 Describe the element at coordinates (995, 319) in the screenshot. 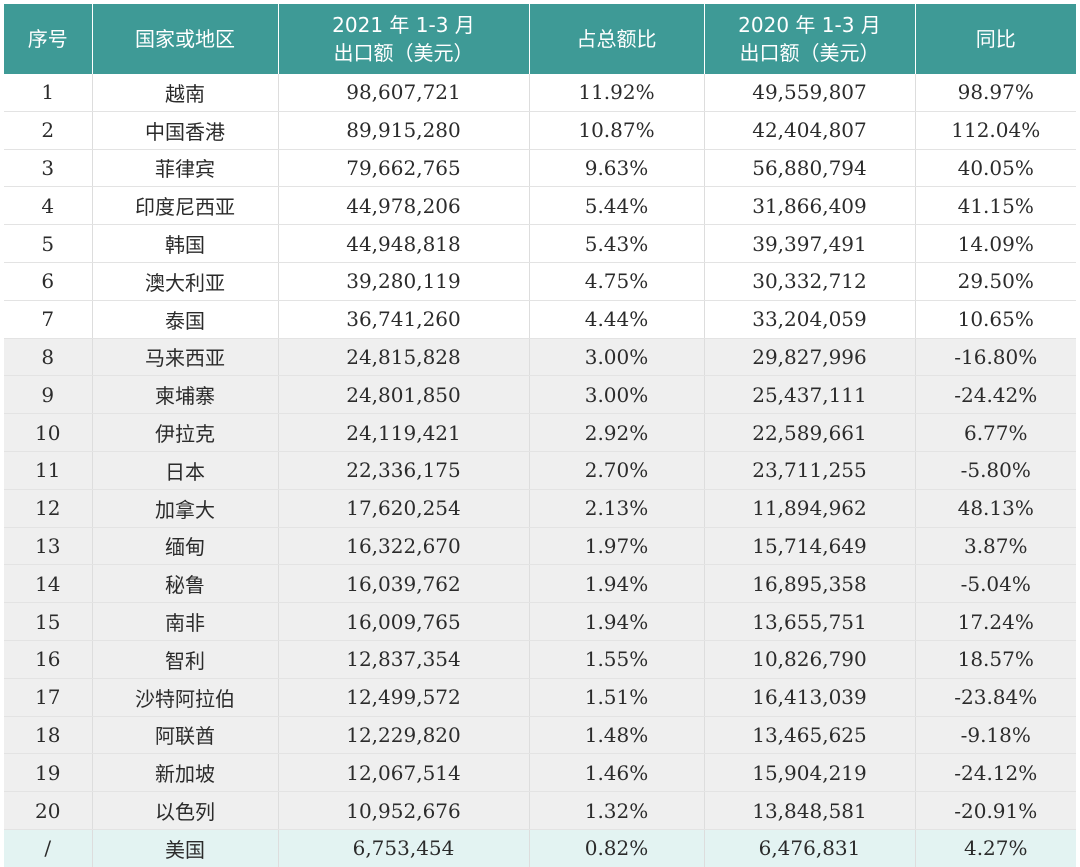

I see `yoy-cell: 10.65%` at that location.